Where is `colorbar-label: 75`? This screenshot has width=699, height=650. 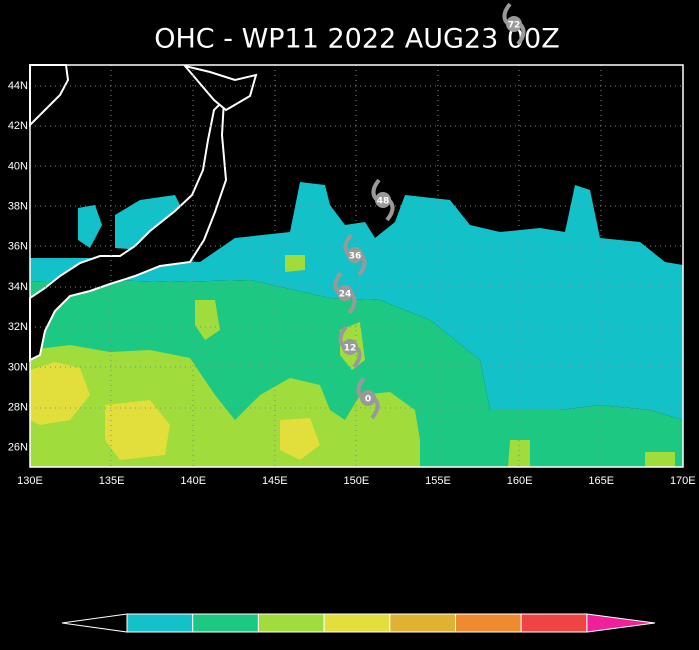
colorbar-label: 75 is located at coordinates (390, 641).